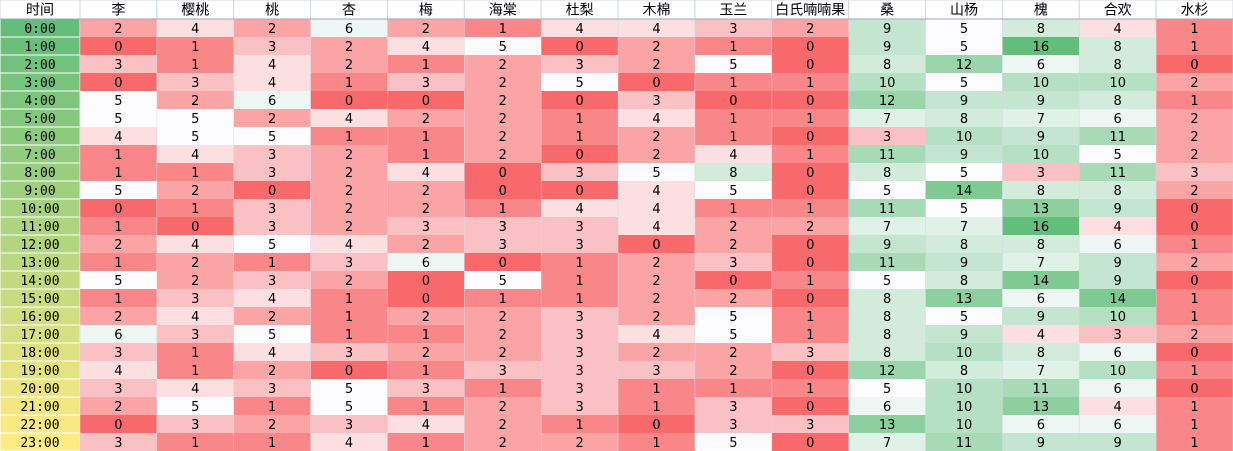  What do you see at coordinates (39, 101) in the screenshot?
I see `time-label: 4:00` at bounding box center [39, 101].